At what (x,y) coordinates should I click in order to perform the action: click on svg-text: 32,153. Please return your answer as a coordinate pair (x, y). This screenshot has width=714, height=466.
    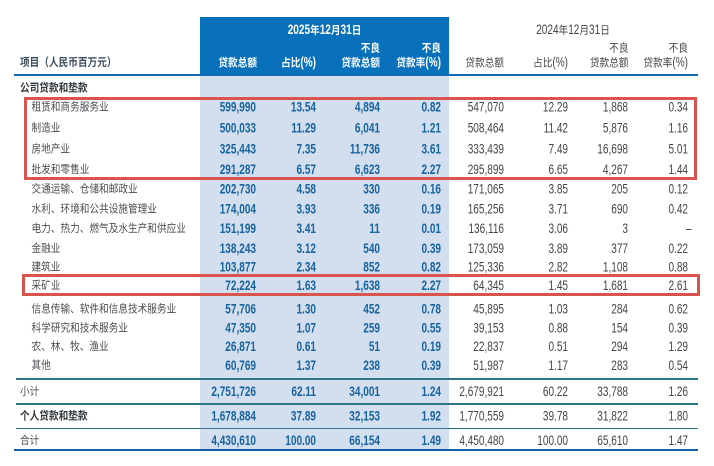
    Looking at the image, I should click on (364, 416).